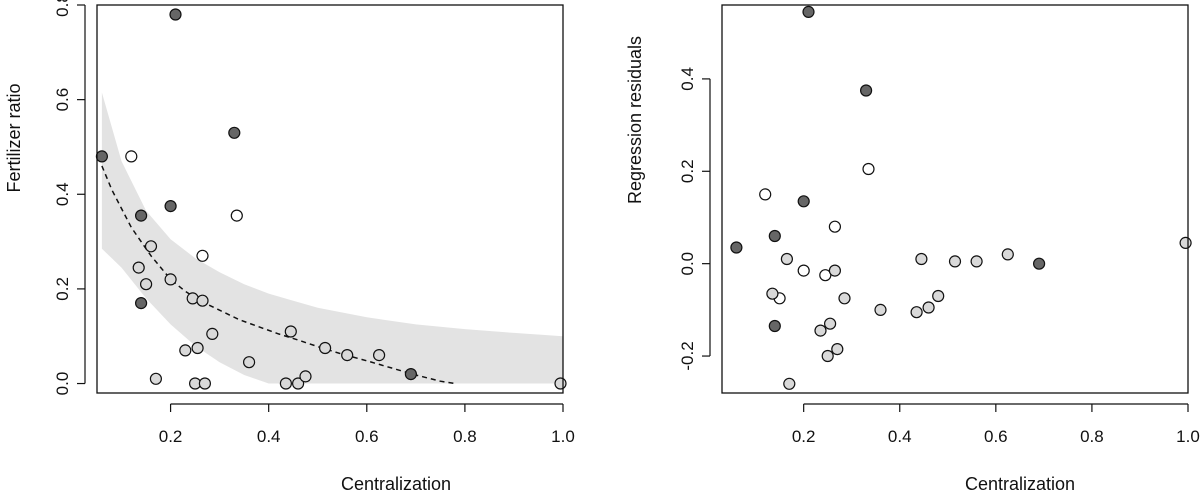  Describe the element at coordinates (62, 8) in the screenshot. I see `y-tick-label: 0.8` at that location.